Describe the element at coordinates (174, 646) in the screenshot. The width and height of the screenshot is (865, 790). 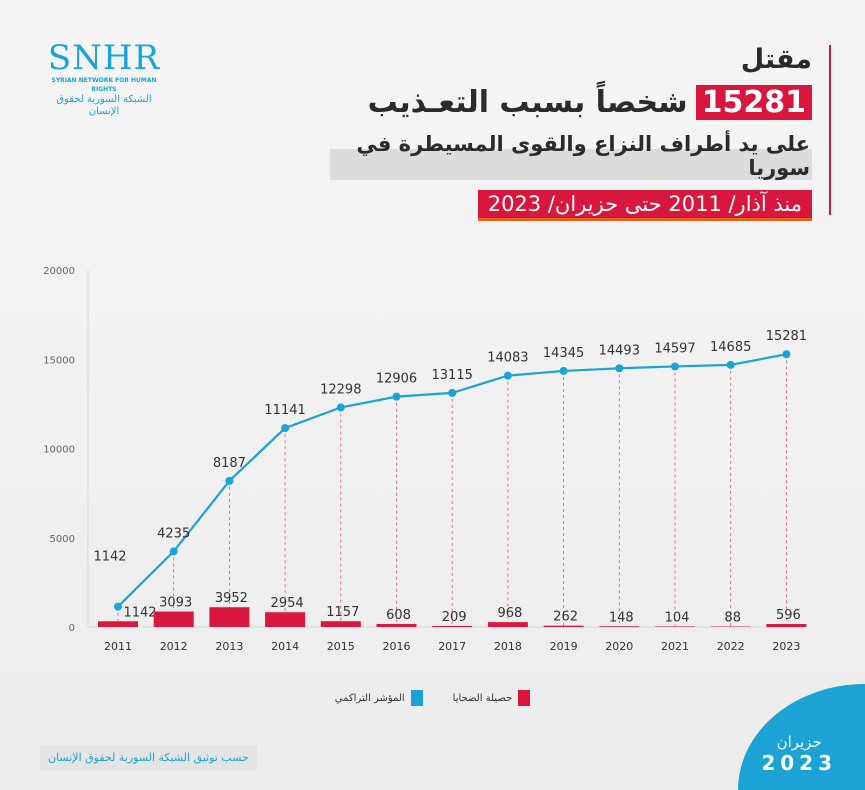
I see `x-tick-label: 2012` at that location.